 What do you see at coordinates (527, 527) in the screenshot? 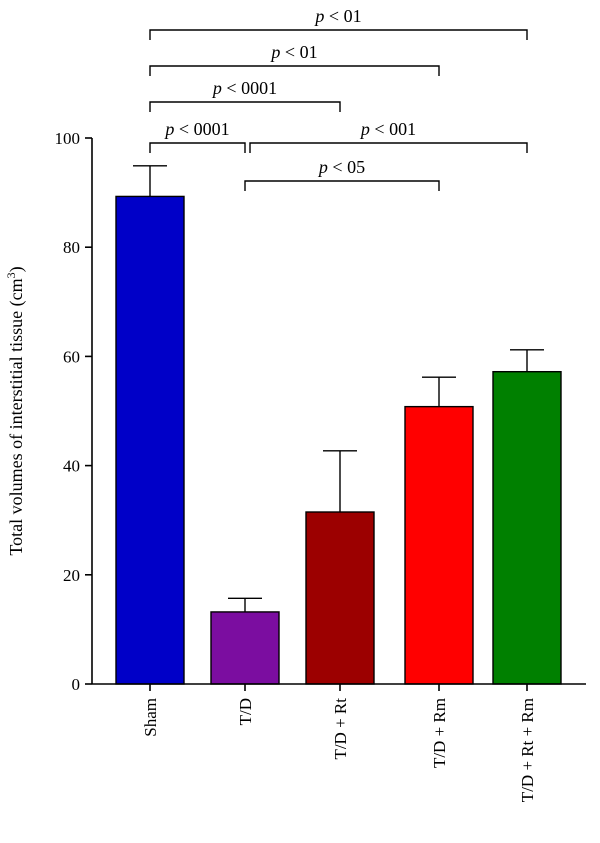
I see `bar-t-d-rt-rm` at bounding box center [527, 527].